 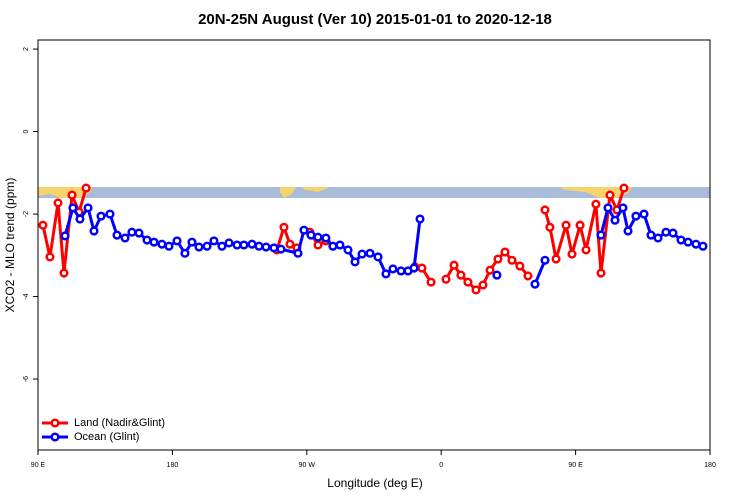 I want to click on x-axis-label: Longitude (deg E), so click(x=374, y=483).